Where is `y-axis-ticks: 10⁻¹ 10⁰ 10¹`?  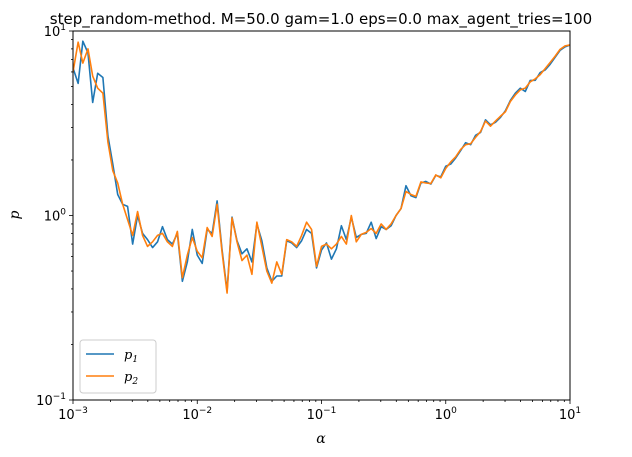
y-axis-ticks: 10⁻¹ 10⁰ 10¹ is located at coordinates (54, 216).